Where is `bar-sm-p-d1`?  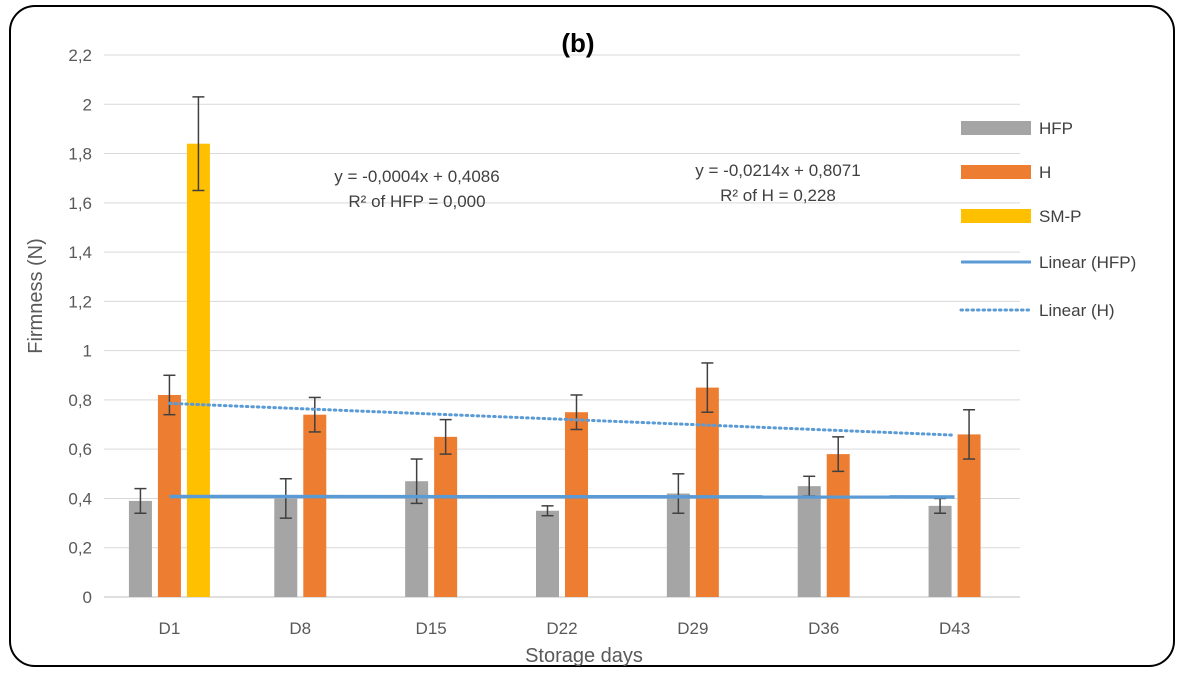
bar-sm-p-d1 is located at coordinates (198, 370).